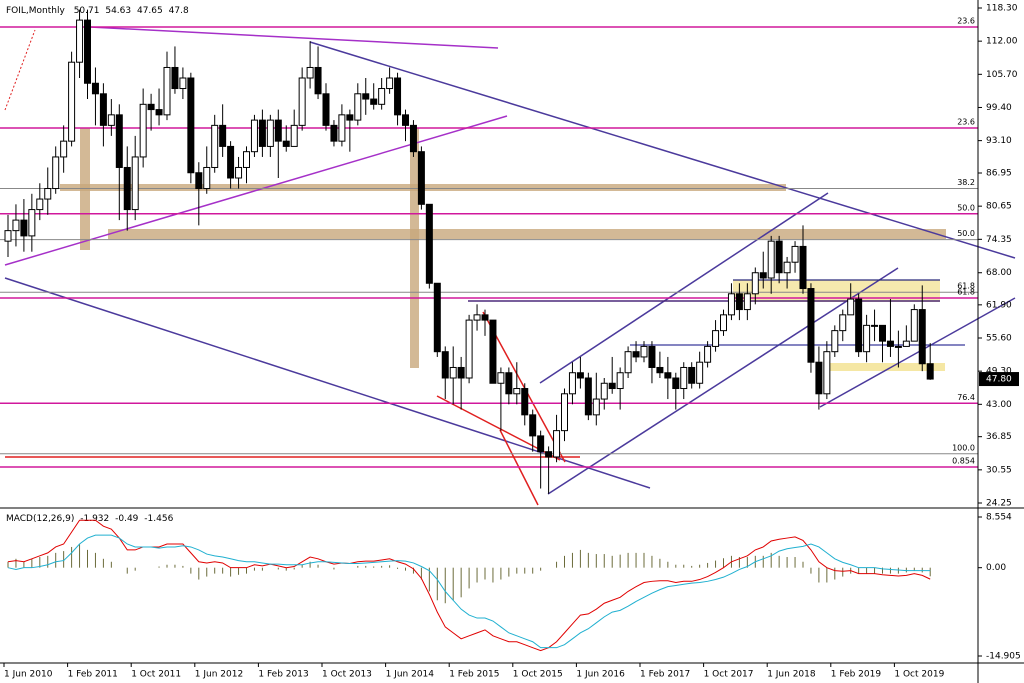  I want to click on level-label: 50.0, so click(966, 207).